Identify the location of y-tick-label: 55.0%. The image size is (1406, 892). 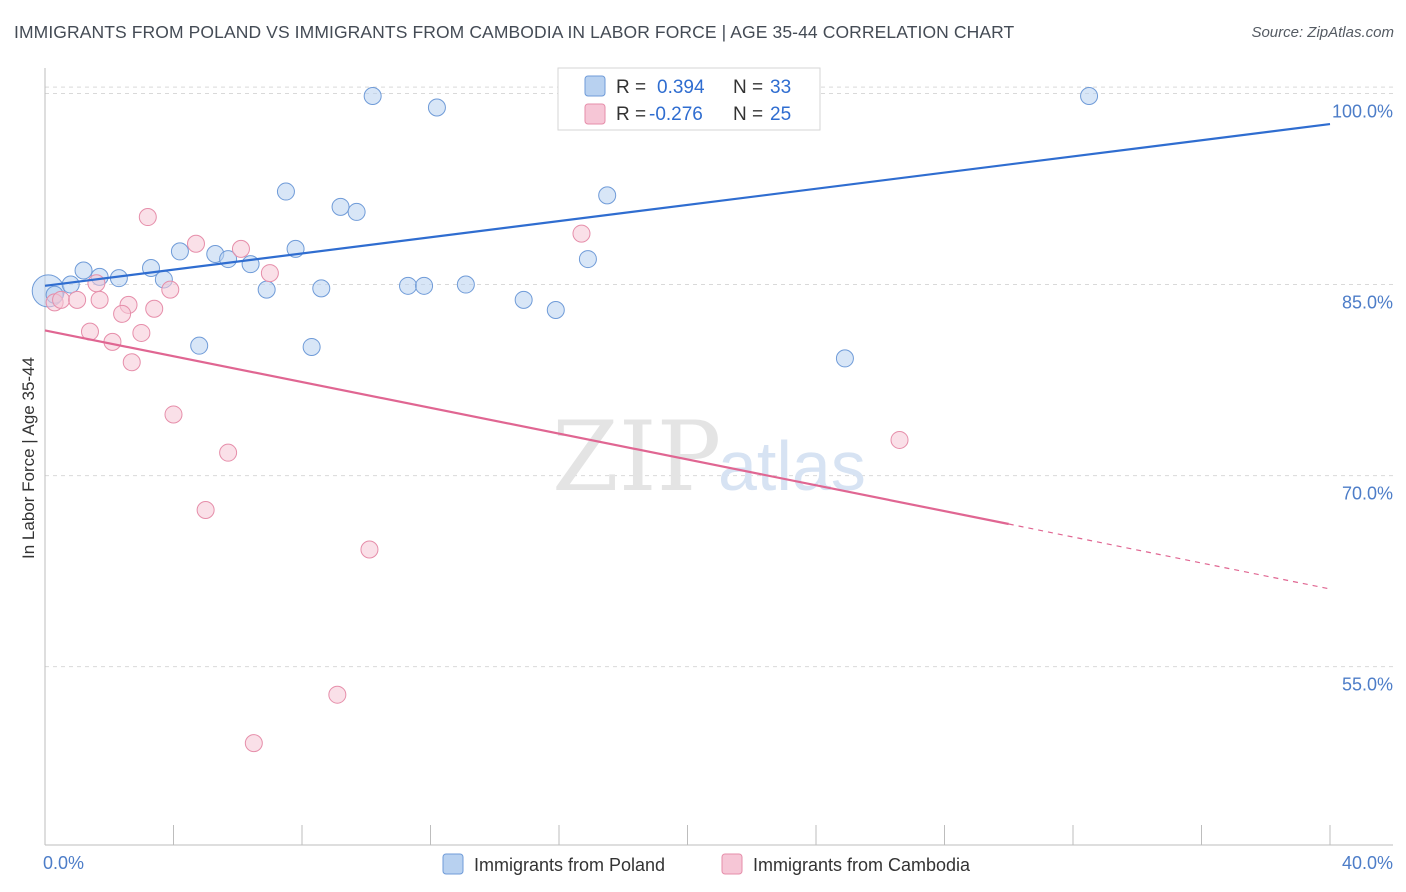
(1367, 685).